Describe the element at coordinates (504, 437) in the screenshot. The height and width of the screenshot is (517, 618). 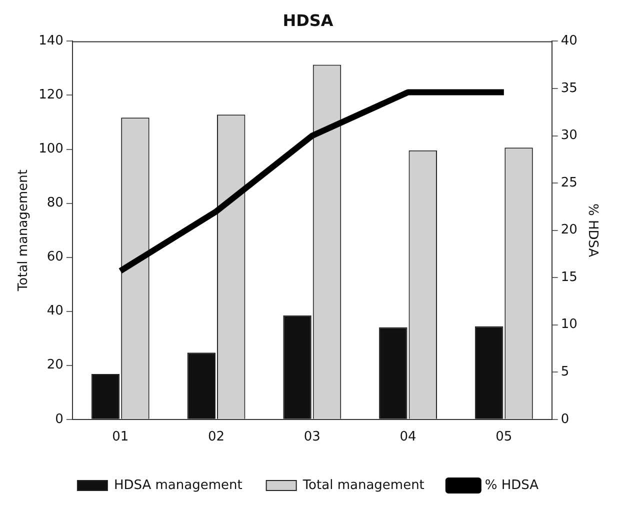
I see `x-tick-label: 05` at that location.